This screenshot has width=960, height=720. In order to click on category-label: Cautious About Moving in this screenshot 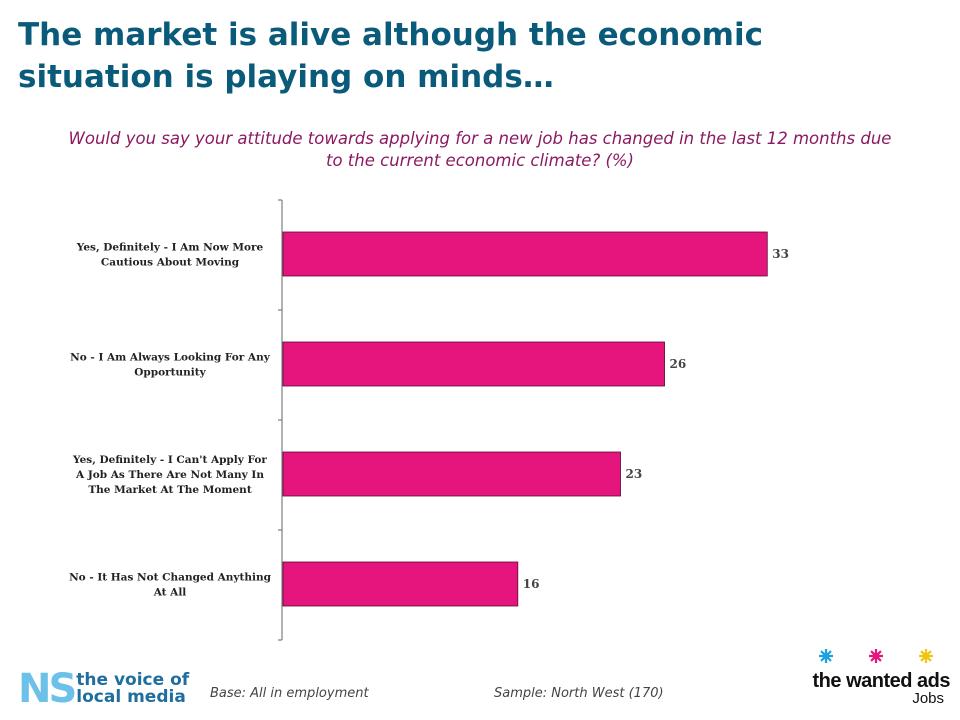, I will do `click(170, 263)`.